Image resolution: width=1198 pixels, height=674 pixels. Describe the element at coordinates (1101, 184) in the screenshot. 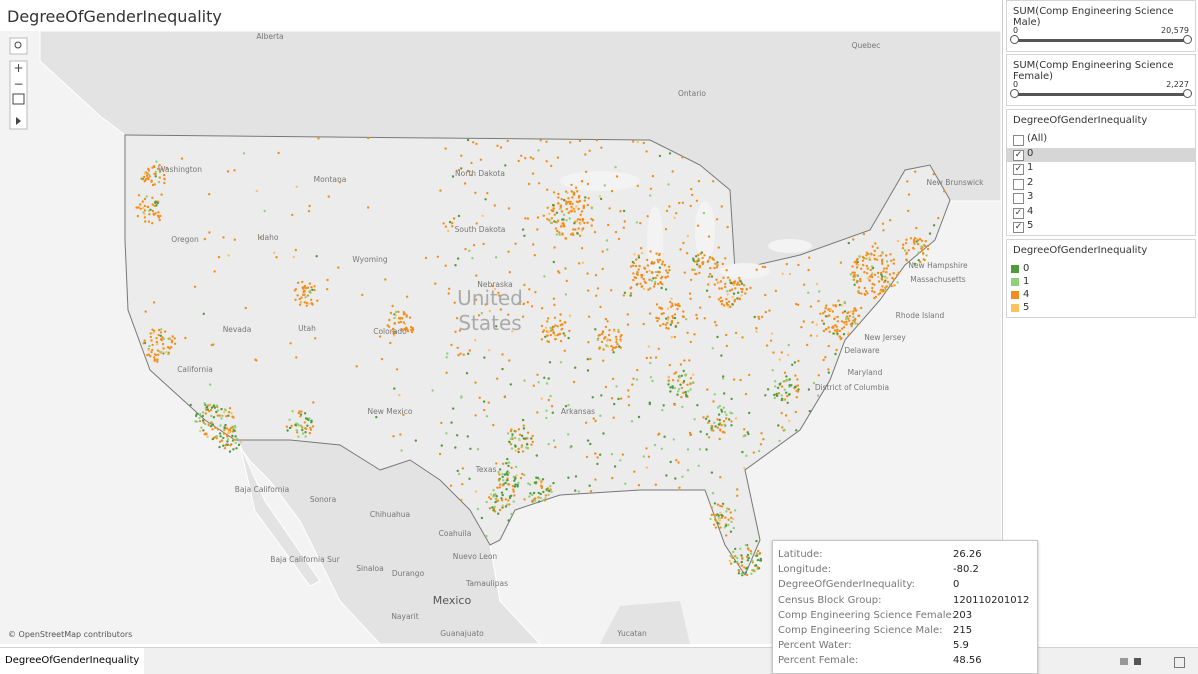

I see `checklist-item: 2` at that location.